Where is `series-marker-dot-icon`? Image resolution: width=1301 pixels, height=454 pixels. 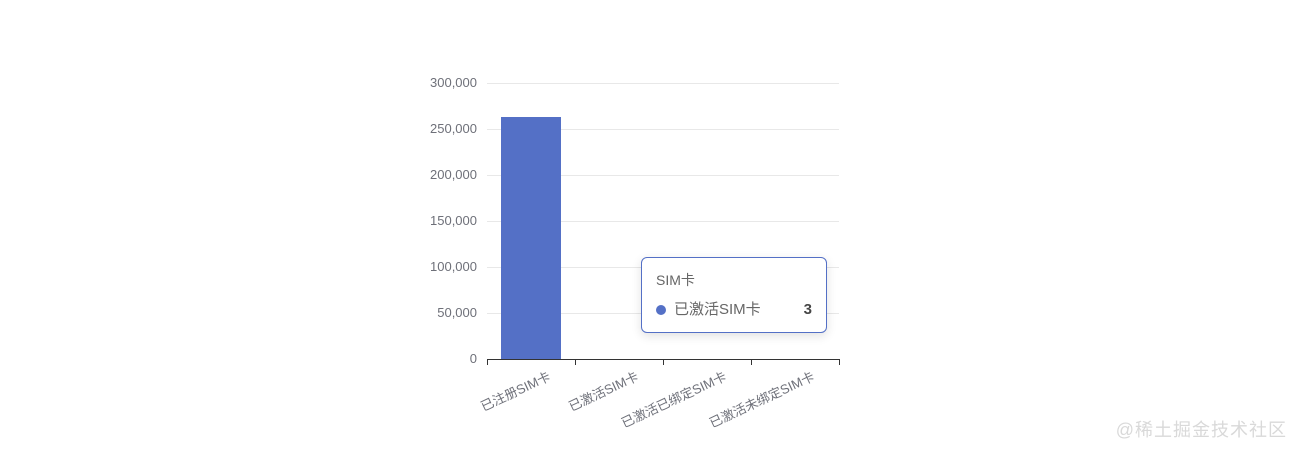
series-marker-dot-icon is located at coordinates (661, 309).